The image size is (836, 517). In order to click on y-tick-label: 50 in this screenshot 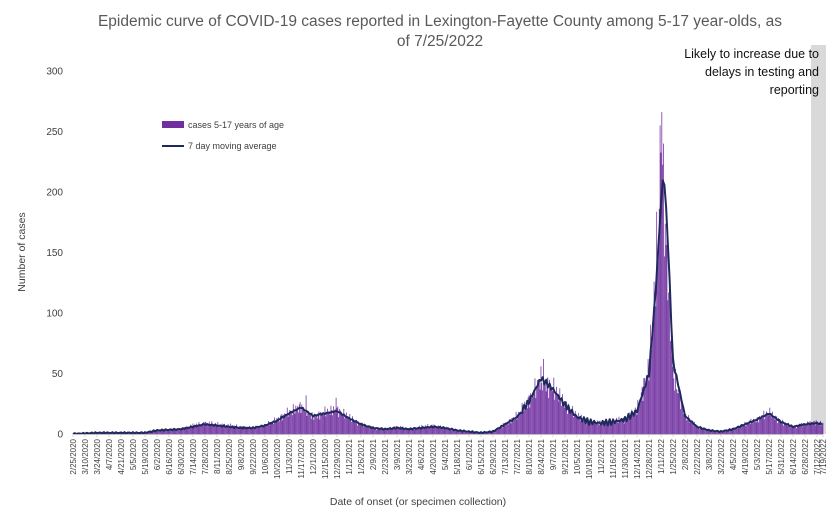, I will do `click(58, 374)`.